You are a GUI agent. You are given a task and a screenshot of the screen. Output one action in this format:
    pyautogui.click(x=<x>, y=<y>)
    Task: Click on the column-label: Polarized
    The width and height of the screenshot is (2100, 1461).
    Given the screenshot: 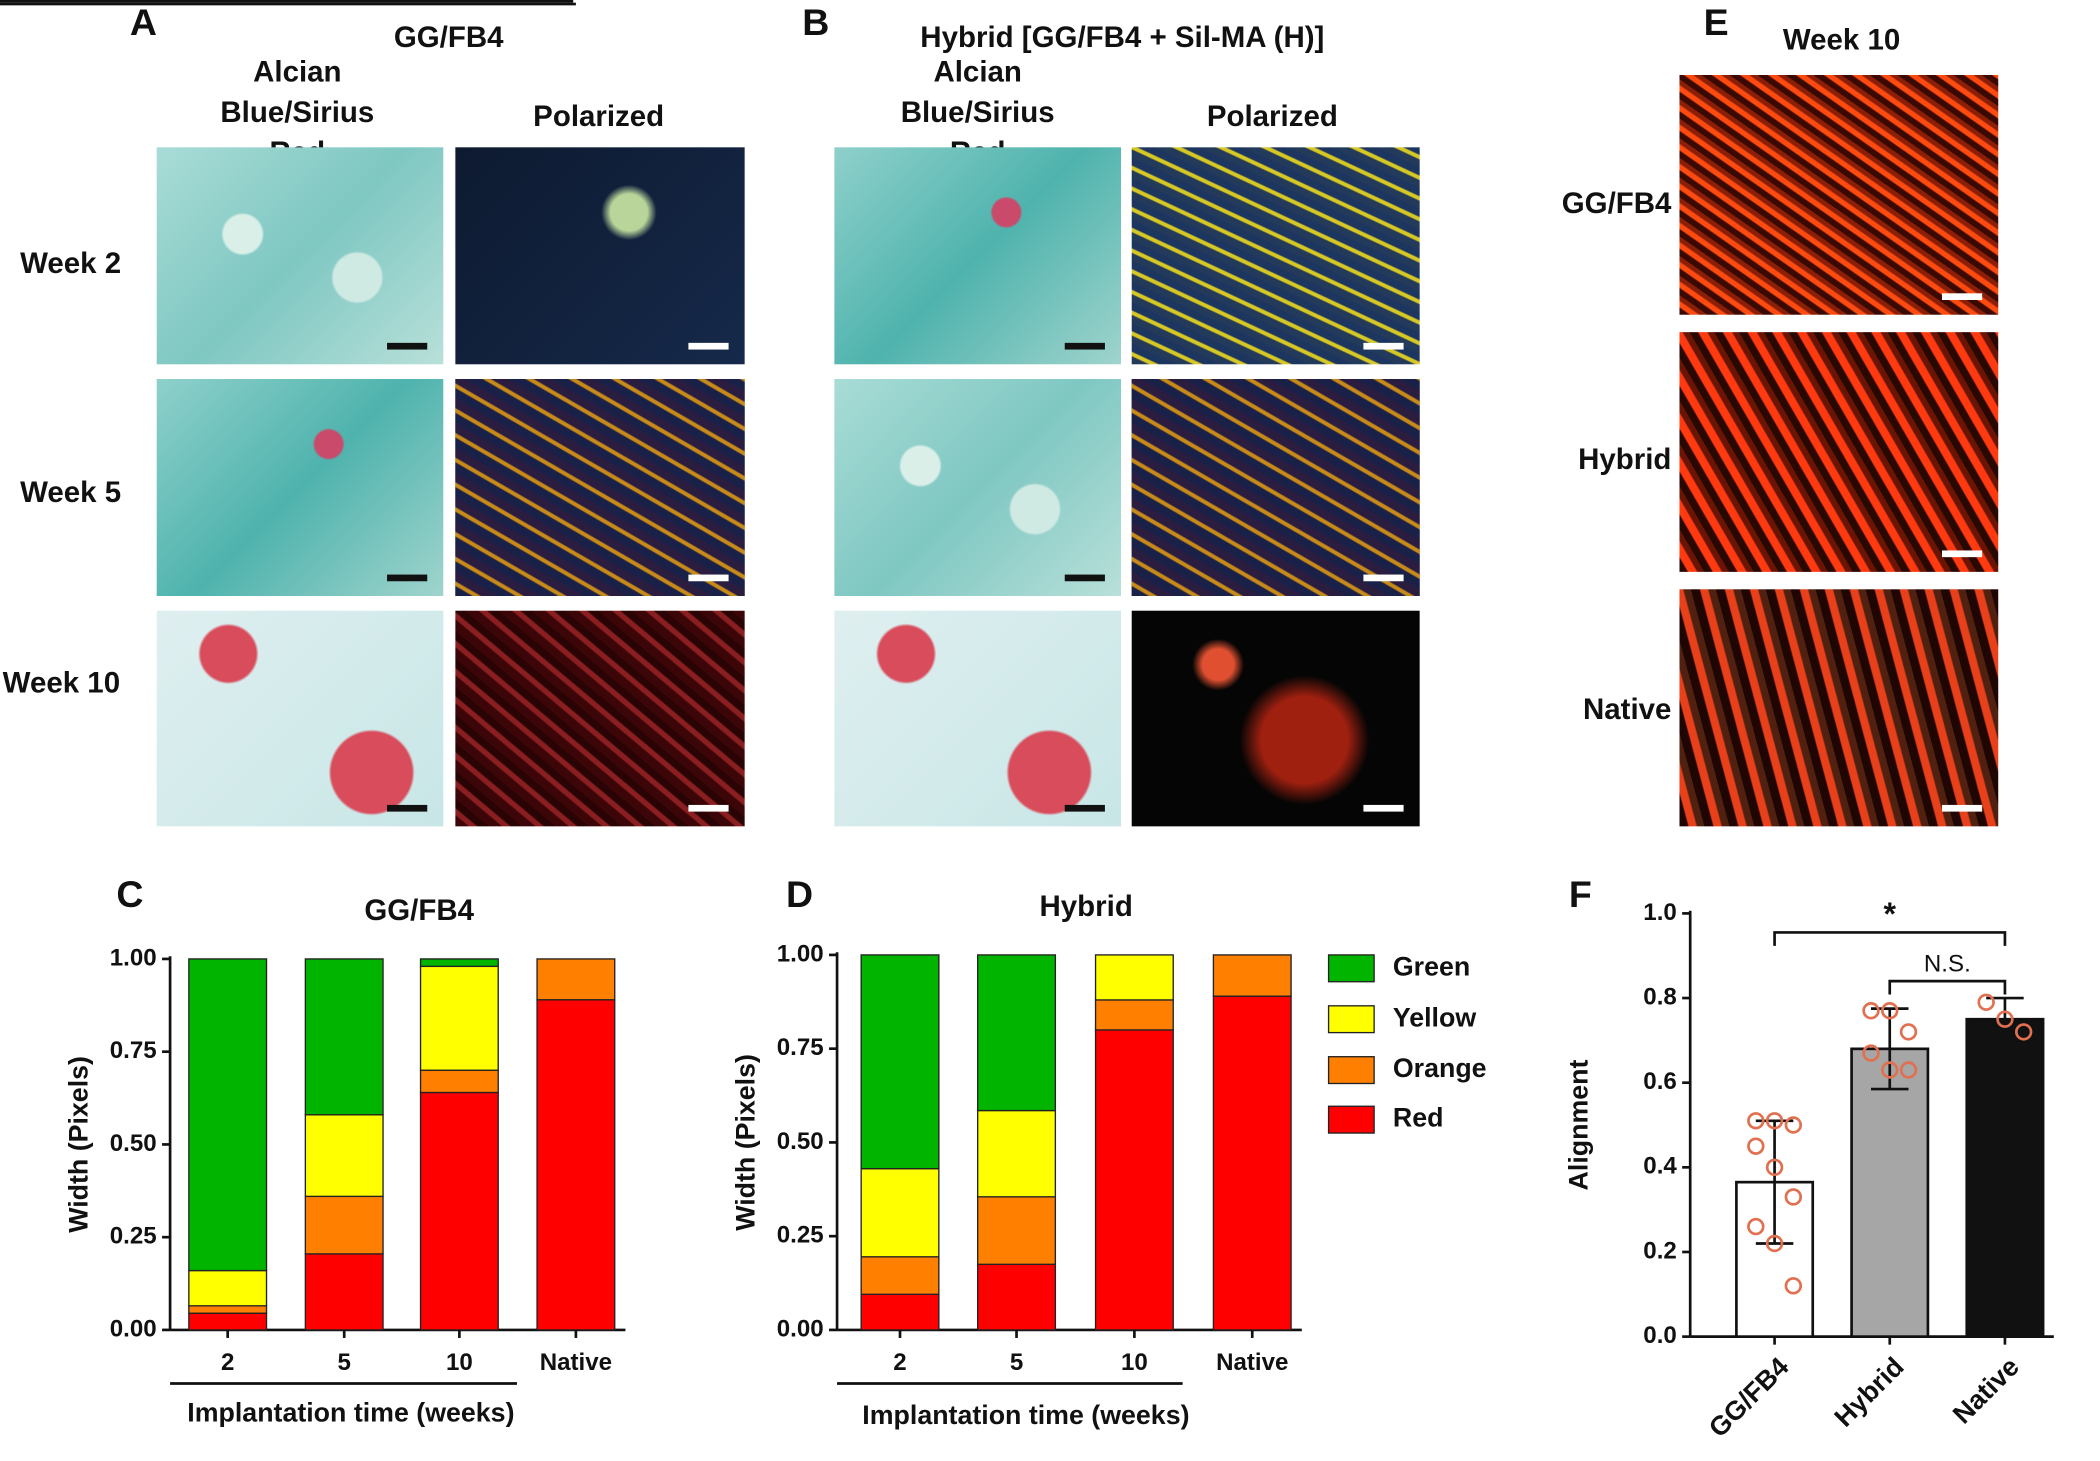 What is the action you would take?
    pyautogui.click(x=1272, y=116)
    